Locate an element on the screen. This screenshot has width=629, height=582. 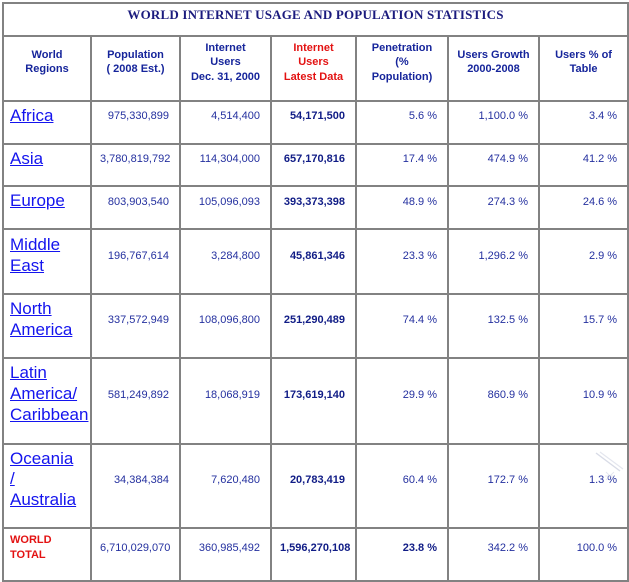
cell-growth-world-total: 342.2 % is located at coordinates (493, 554).